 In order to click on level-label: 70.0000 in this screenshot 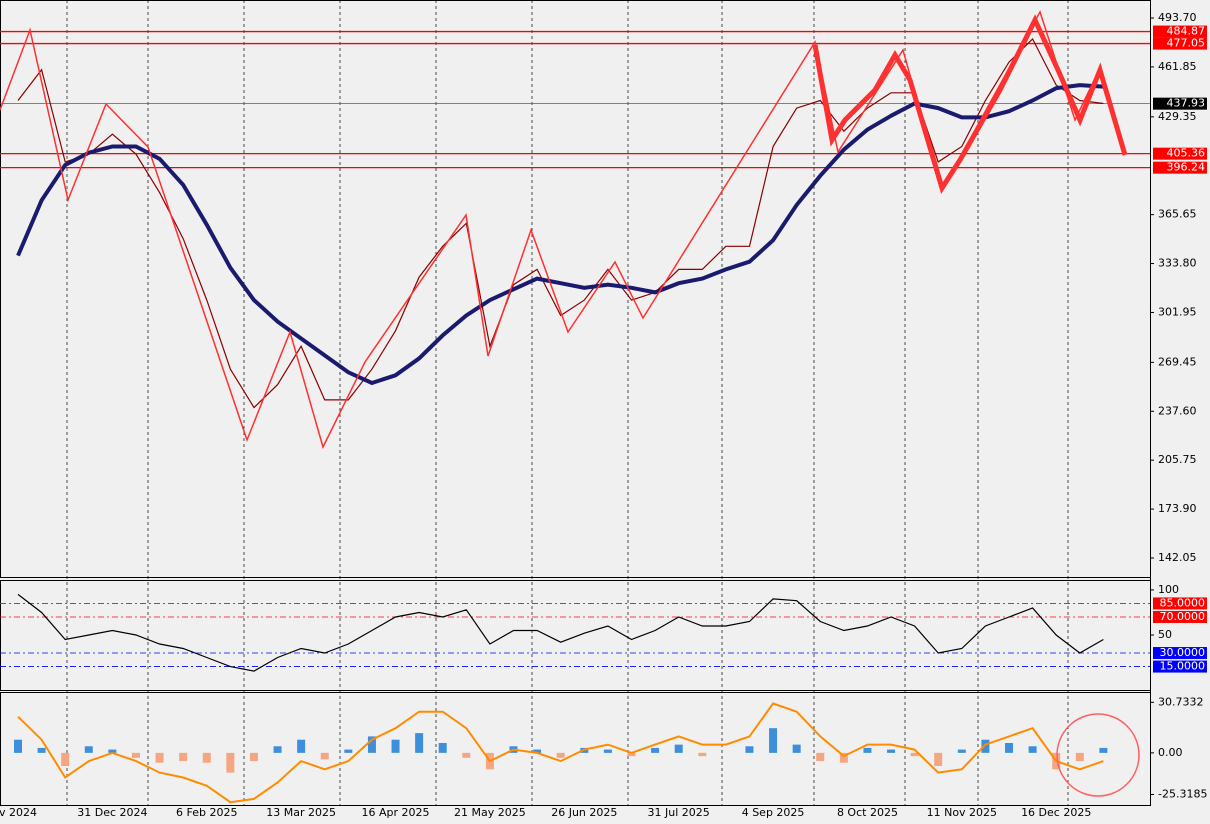, I will do `click(1183, 616)`.